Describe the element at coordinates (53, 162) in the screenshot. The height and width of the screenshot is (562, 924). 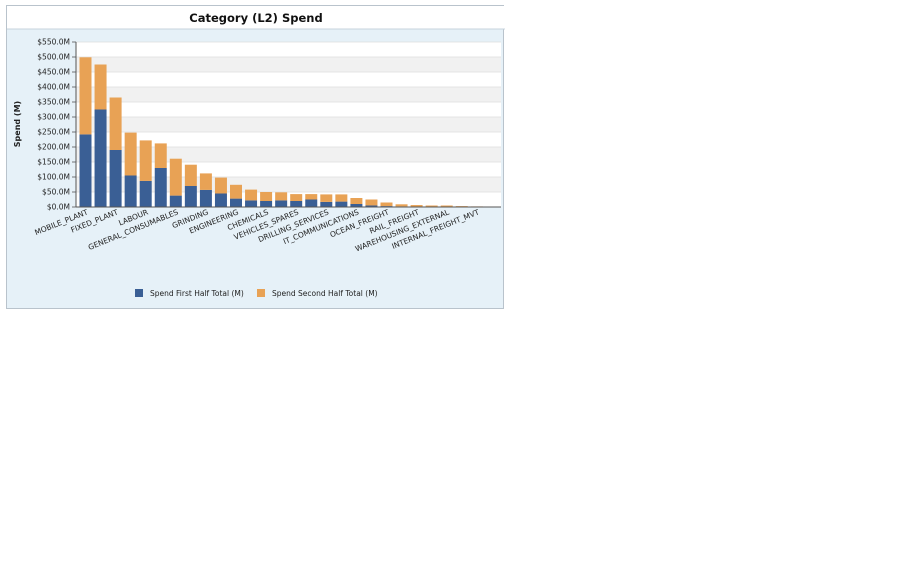
I see `y-tick-label: $150.0M` at that location.